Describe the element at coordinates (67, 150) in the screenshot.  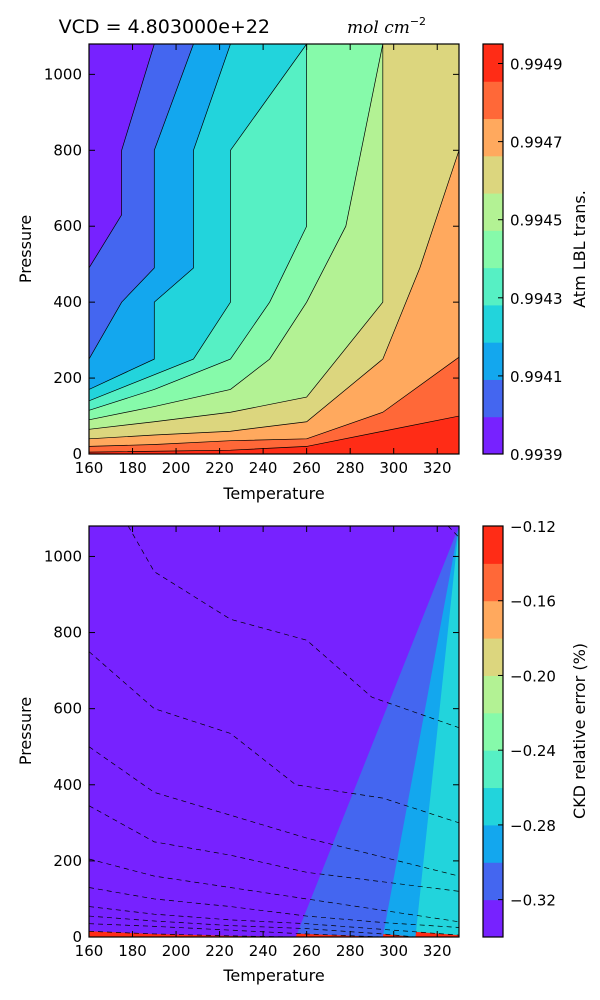
I see `top-ytick-label-4: 800` at that location.